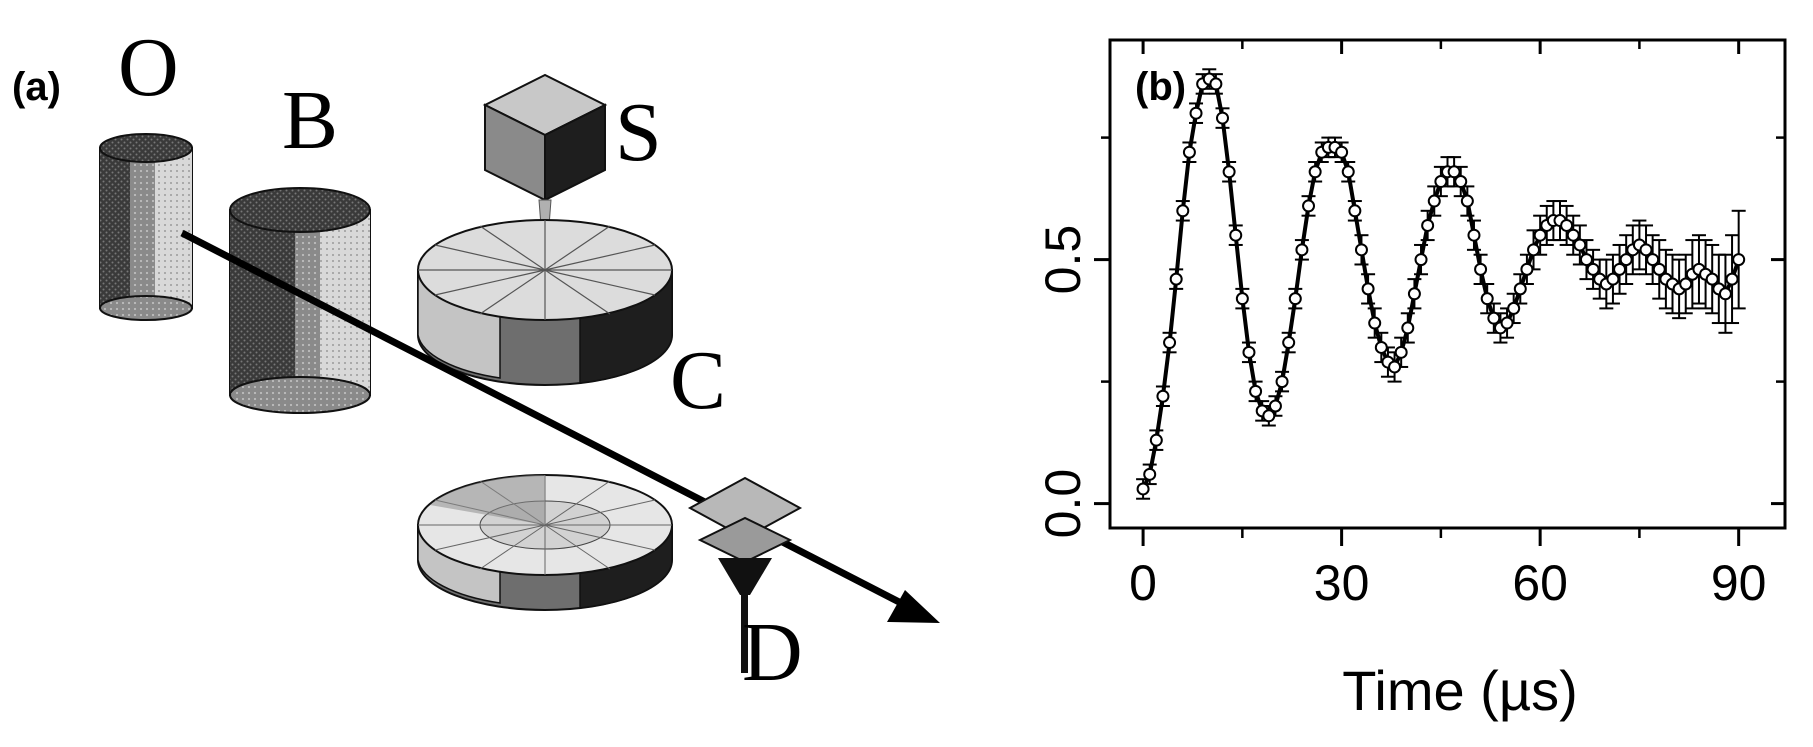  What do you see at coordinates (1063, 504) in the screenshot?
I see `y-tick-label: 0.0` at bounding box center [1063, 504].